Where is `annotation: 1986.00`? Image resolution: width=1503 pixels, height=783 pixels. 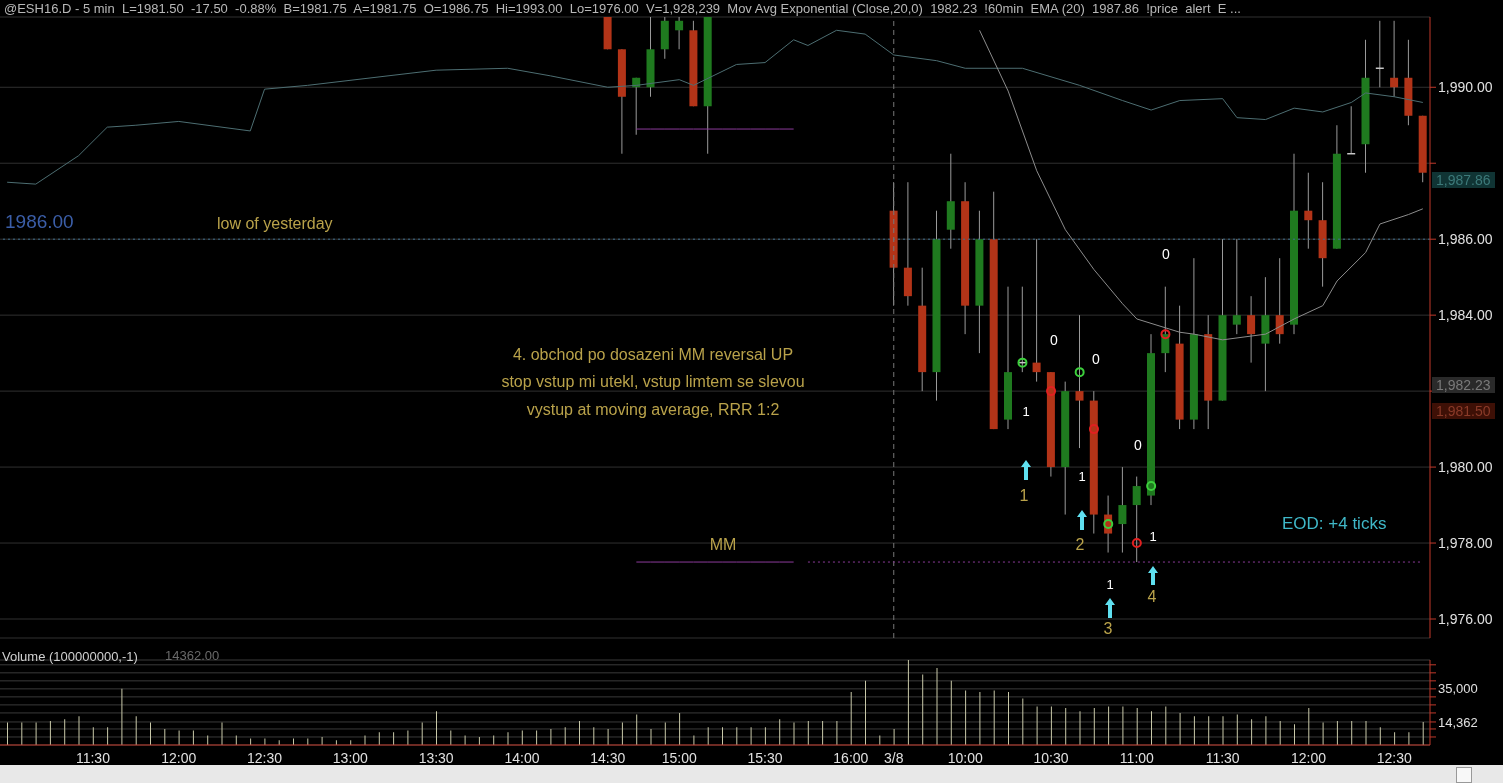 annotation: 1986.00 is located at coordinates (39, 222).